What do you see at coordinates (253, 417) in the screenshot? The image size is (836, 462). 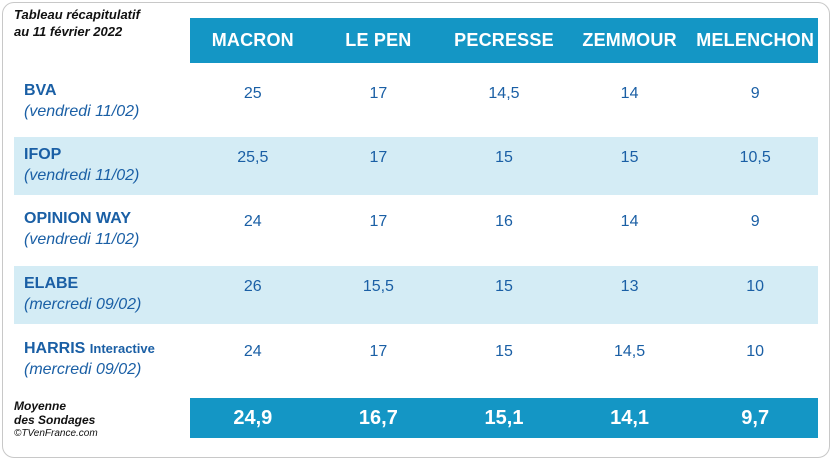 I see `average-value: 24,9` at bounding box center [253, 417].